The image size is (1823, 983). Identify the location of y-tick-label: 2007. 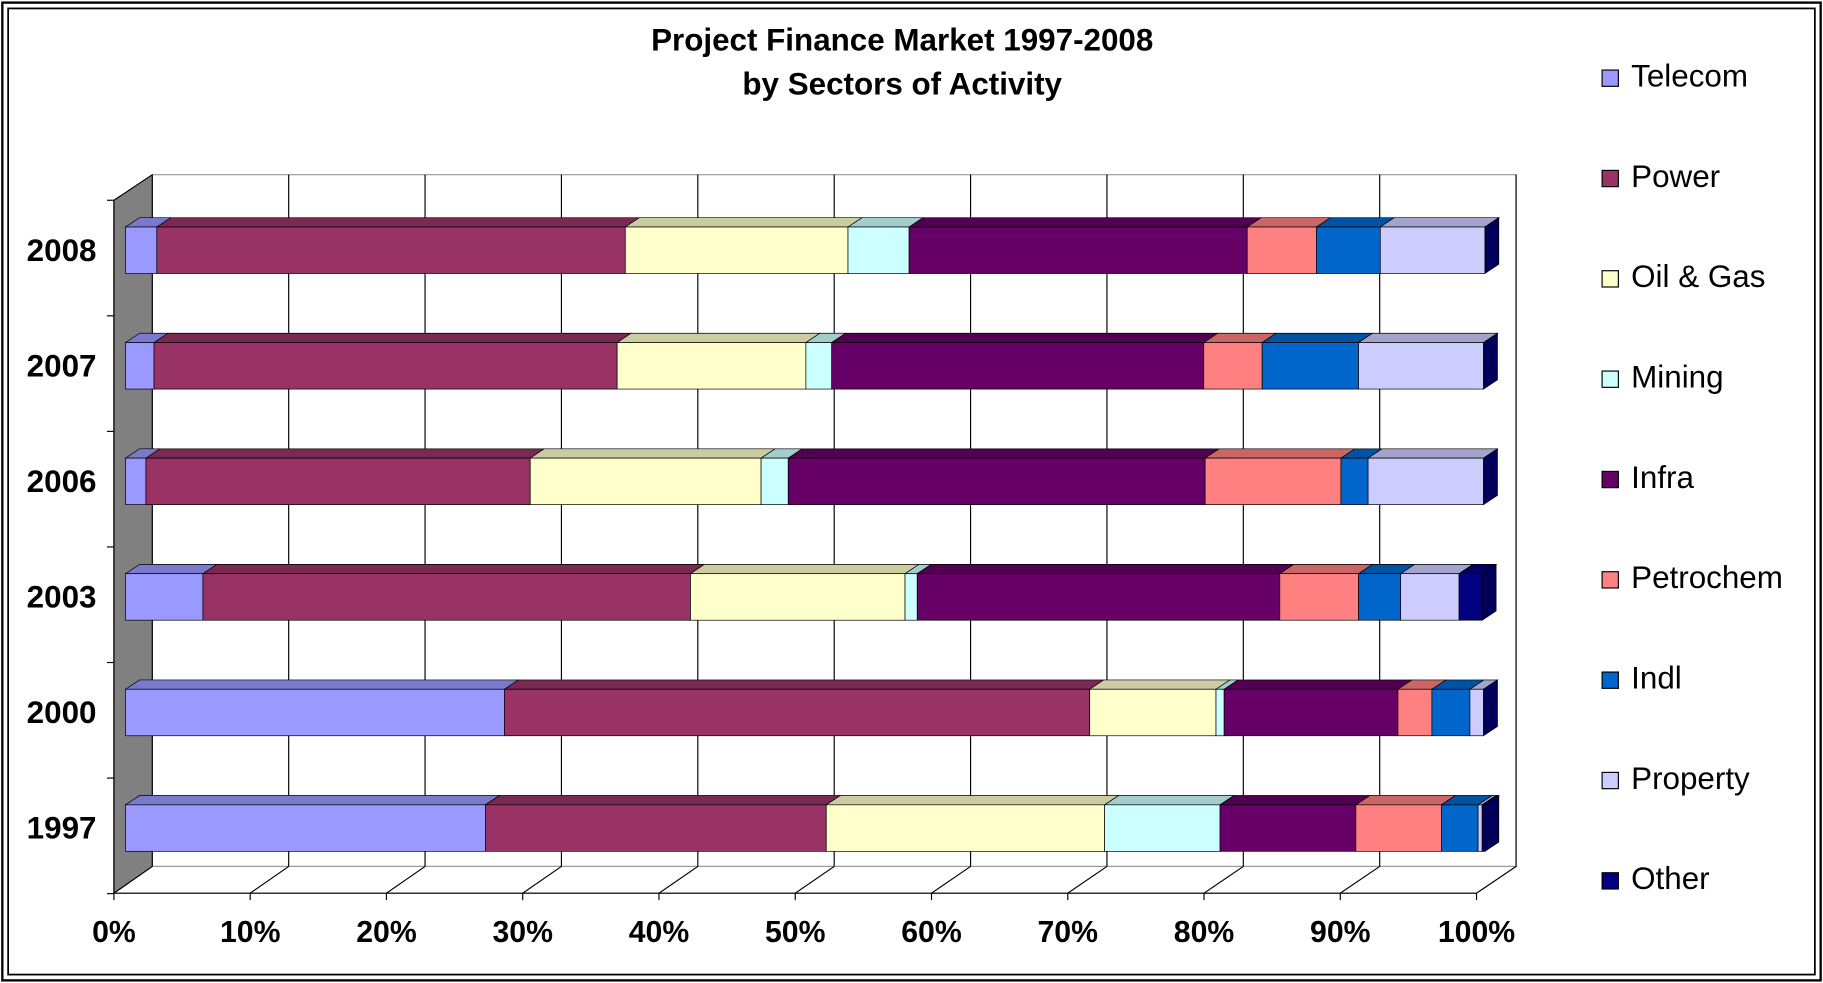
(62, 365).